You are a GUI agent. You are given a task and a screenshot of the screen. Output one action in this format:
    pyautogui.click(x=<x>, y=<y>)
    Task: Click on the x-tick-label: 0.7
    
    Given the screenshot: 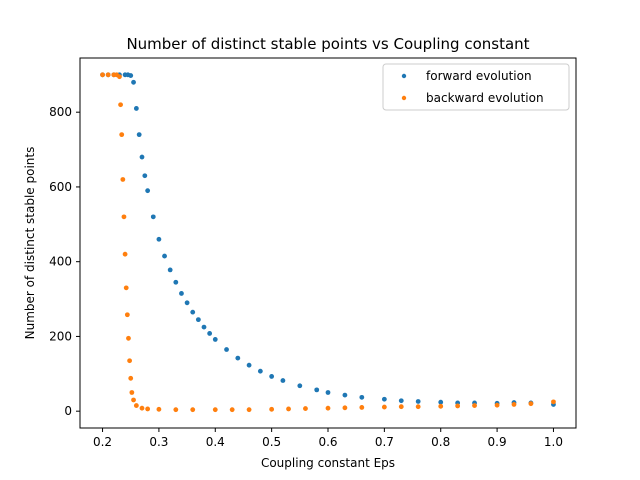 What is the action you would take?
    pyautogui.click(x=384, y=442)
    